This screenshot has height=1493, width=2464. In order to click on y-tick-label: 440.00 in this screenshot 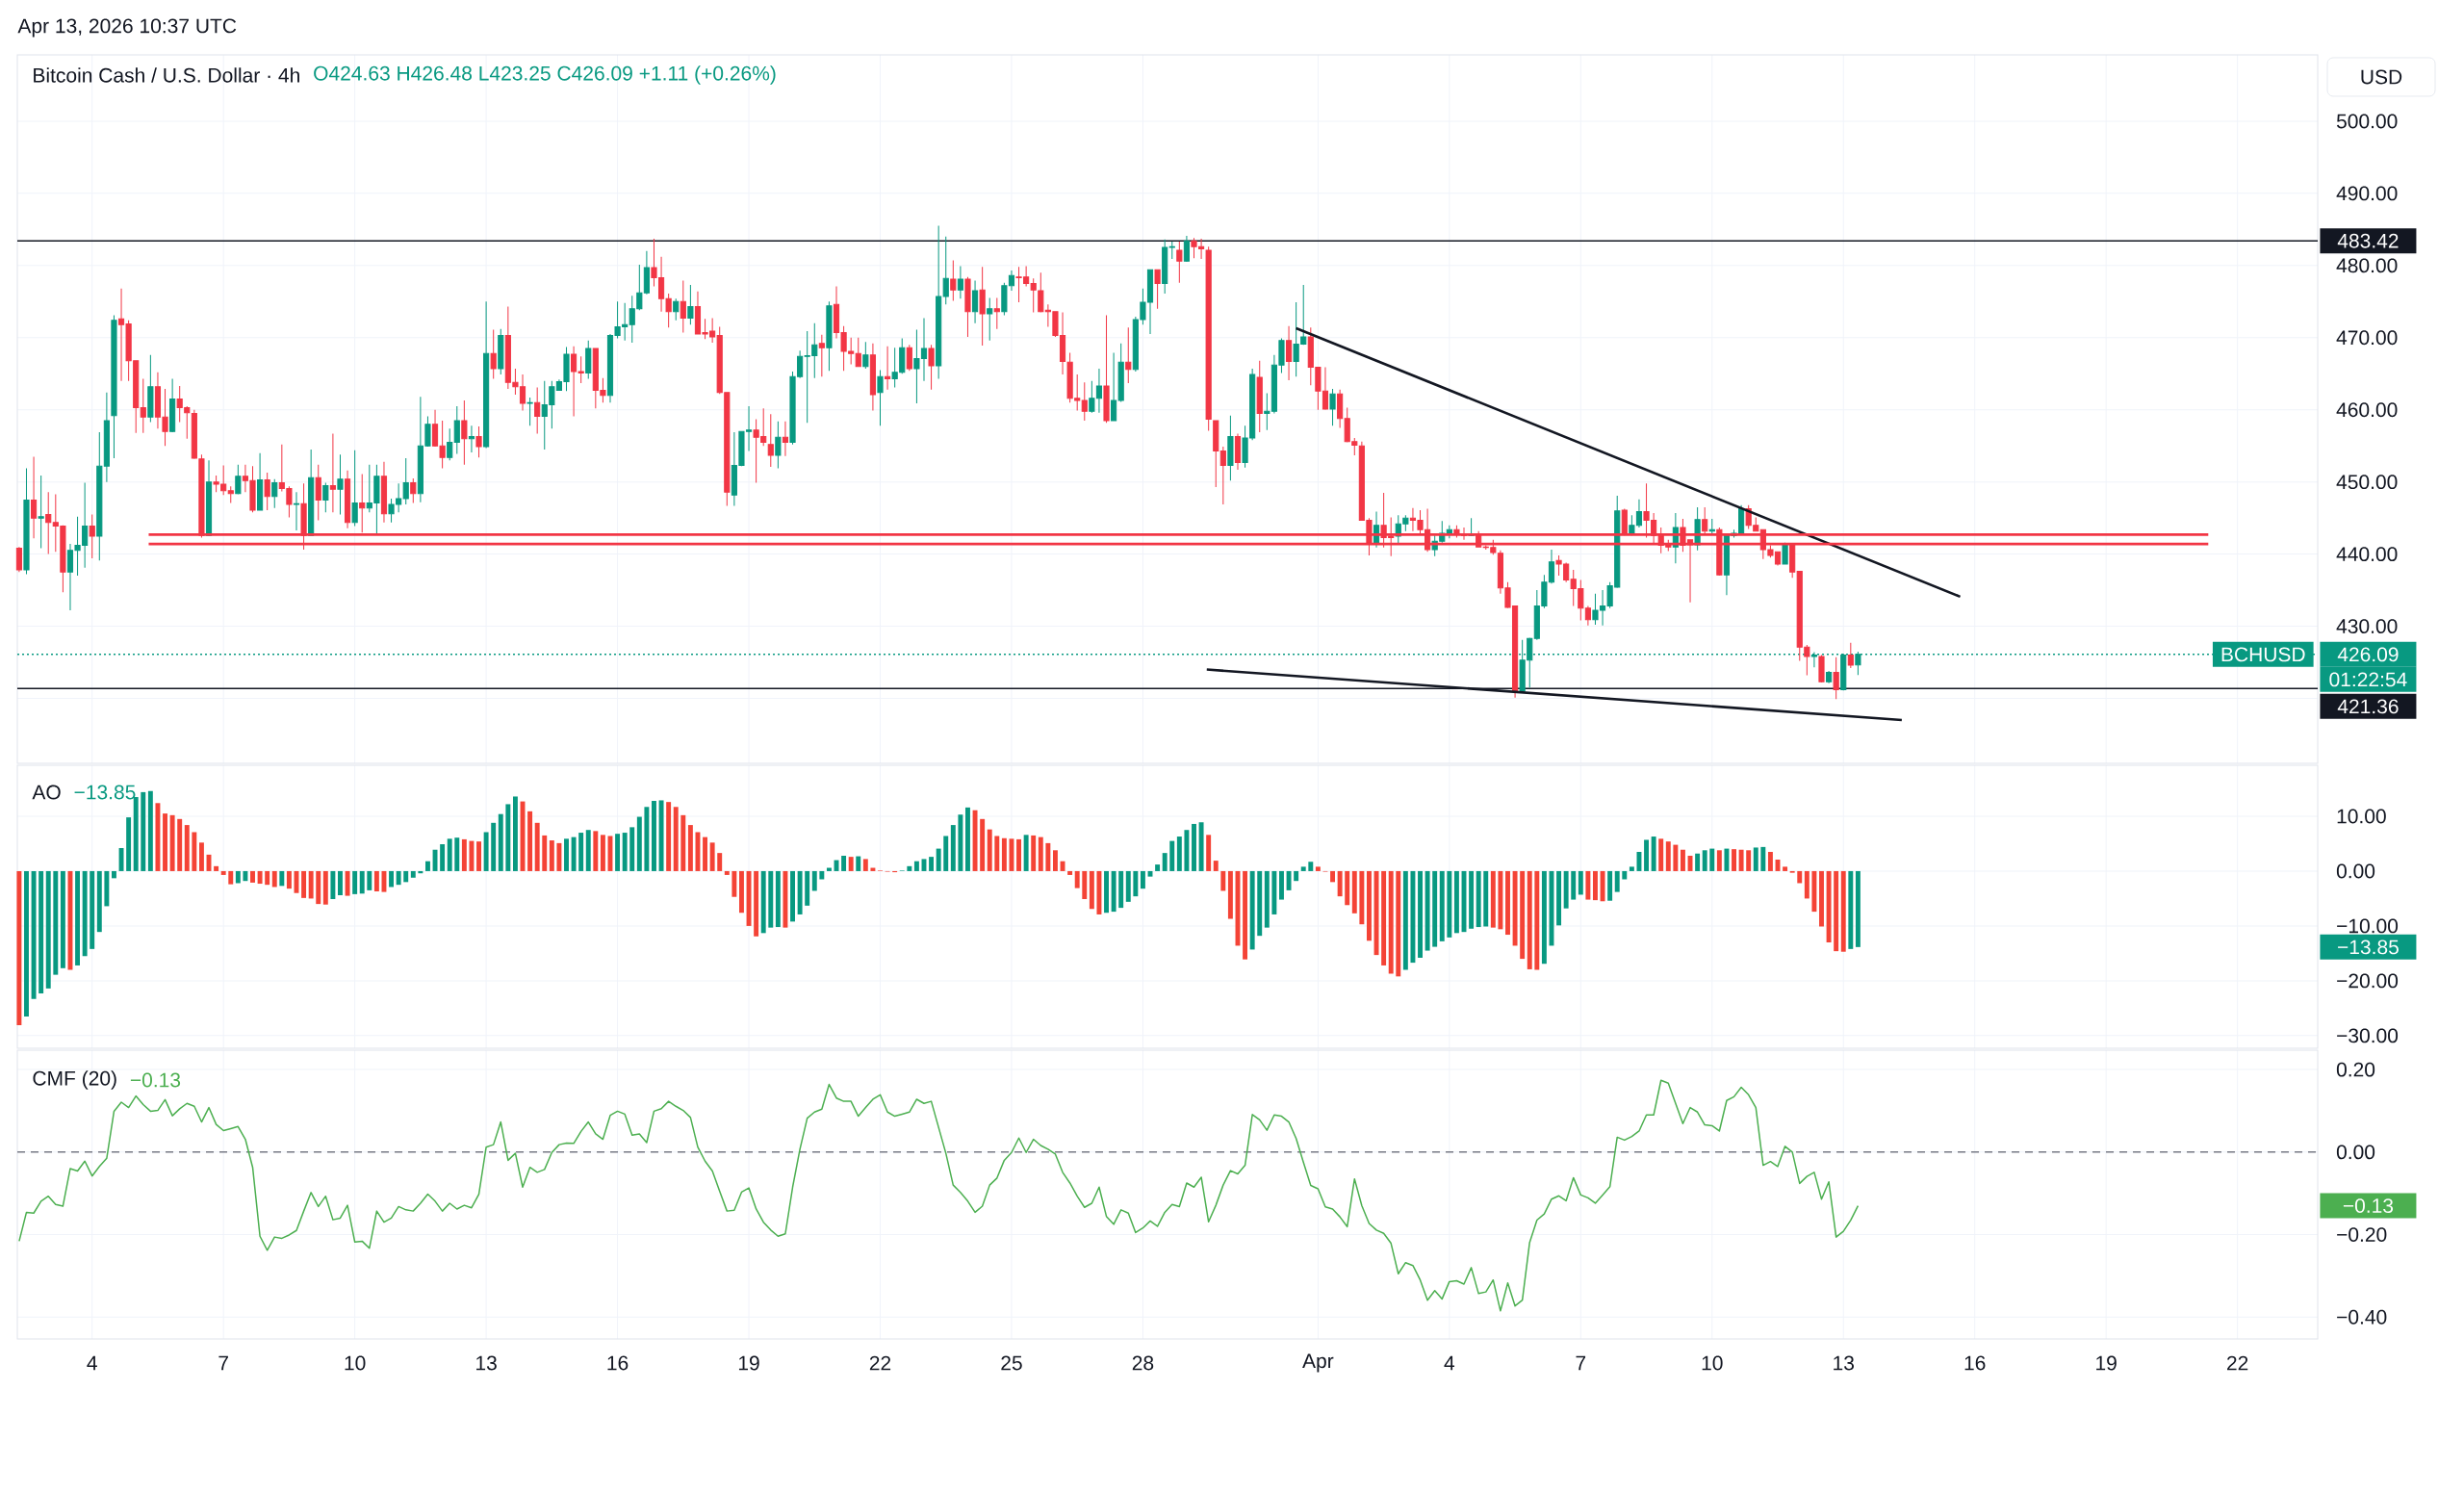, I will do `click(2367, 554)`.